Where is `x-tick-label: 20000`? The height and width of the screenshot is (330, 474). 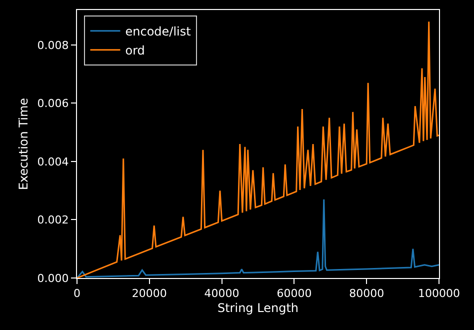 x-tick-label: 20000 is located at coordinates (149, 293).